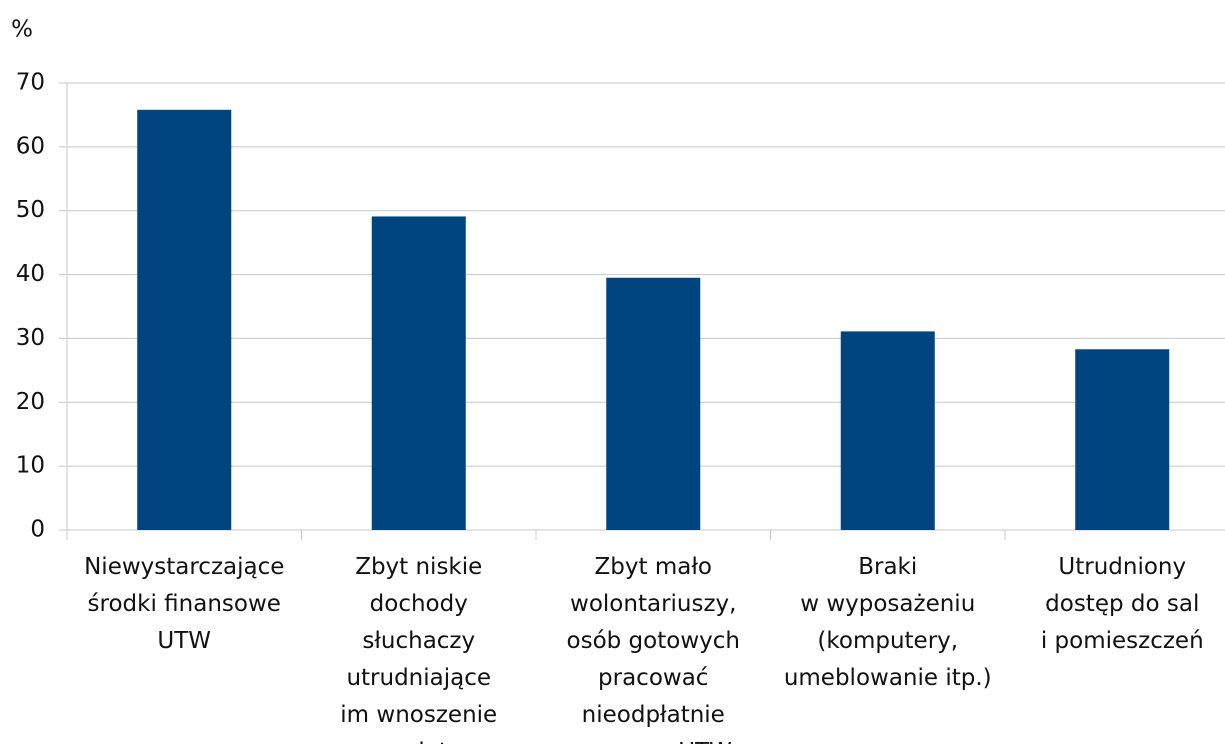 The height and width of the screenshot is (744, 1225). What do you see at coordinates (418, 641) in the screenshot?
I see `x-tick-label-line: słuchaczy` at bounding box center [418, 641].